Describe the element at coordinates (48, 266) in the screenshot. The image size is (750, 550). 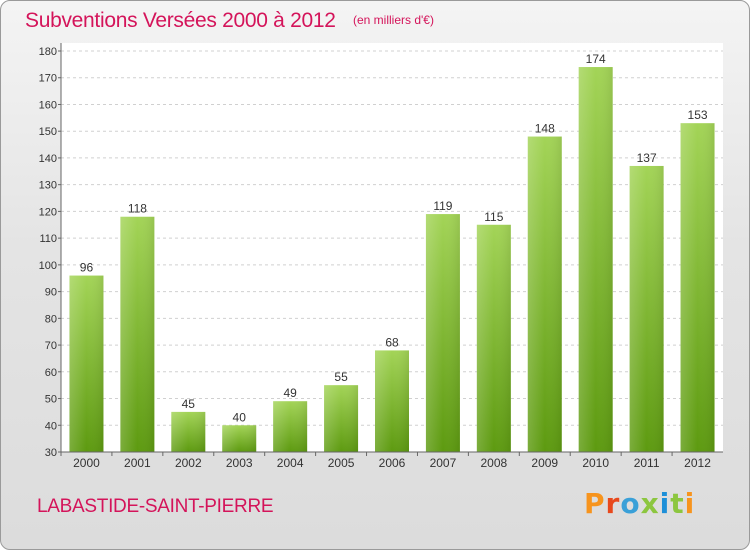
I see `y-tick-label: 100` at that location.